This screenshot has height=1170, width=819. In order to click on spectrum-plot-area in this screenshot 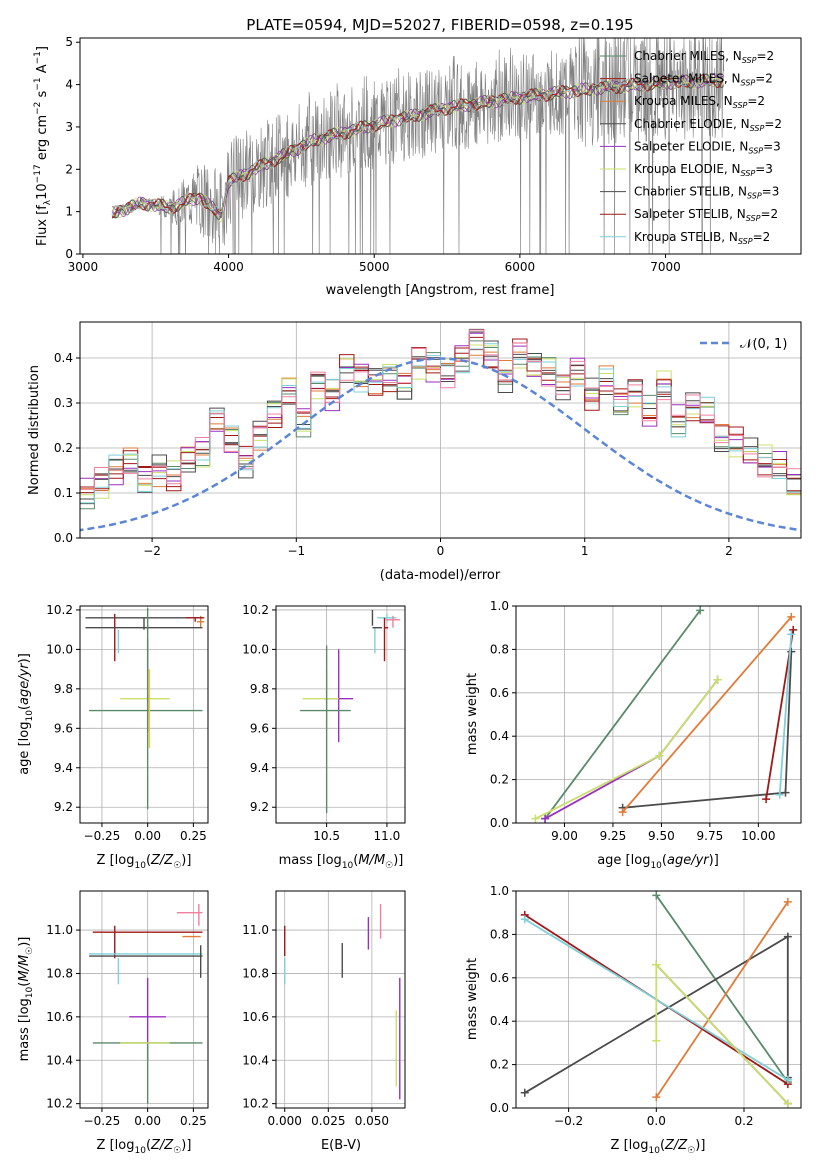, I will do `click(418, 146)`.